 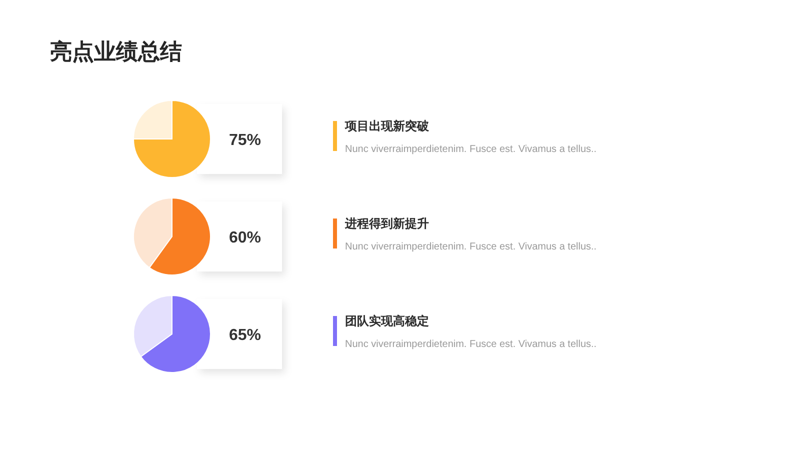 What do you see at coordinates (387, 321) in the screenshot?
I see `text: 团队实现高稳定` at bounding box center [387, 321].